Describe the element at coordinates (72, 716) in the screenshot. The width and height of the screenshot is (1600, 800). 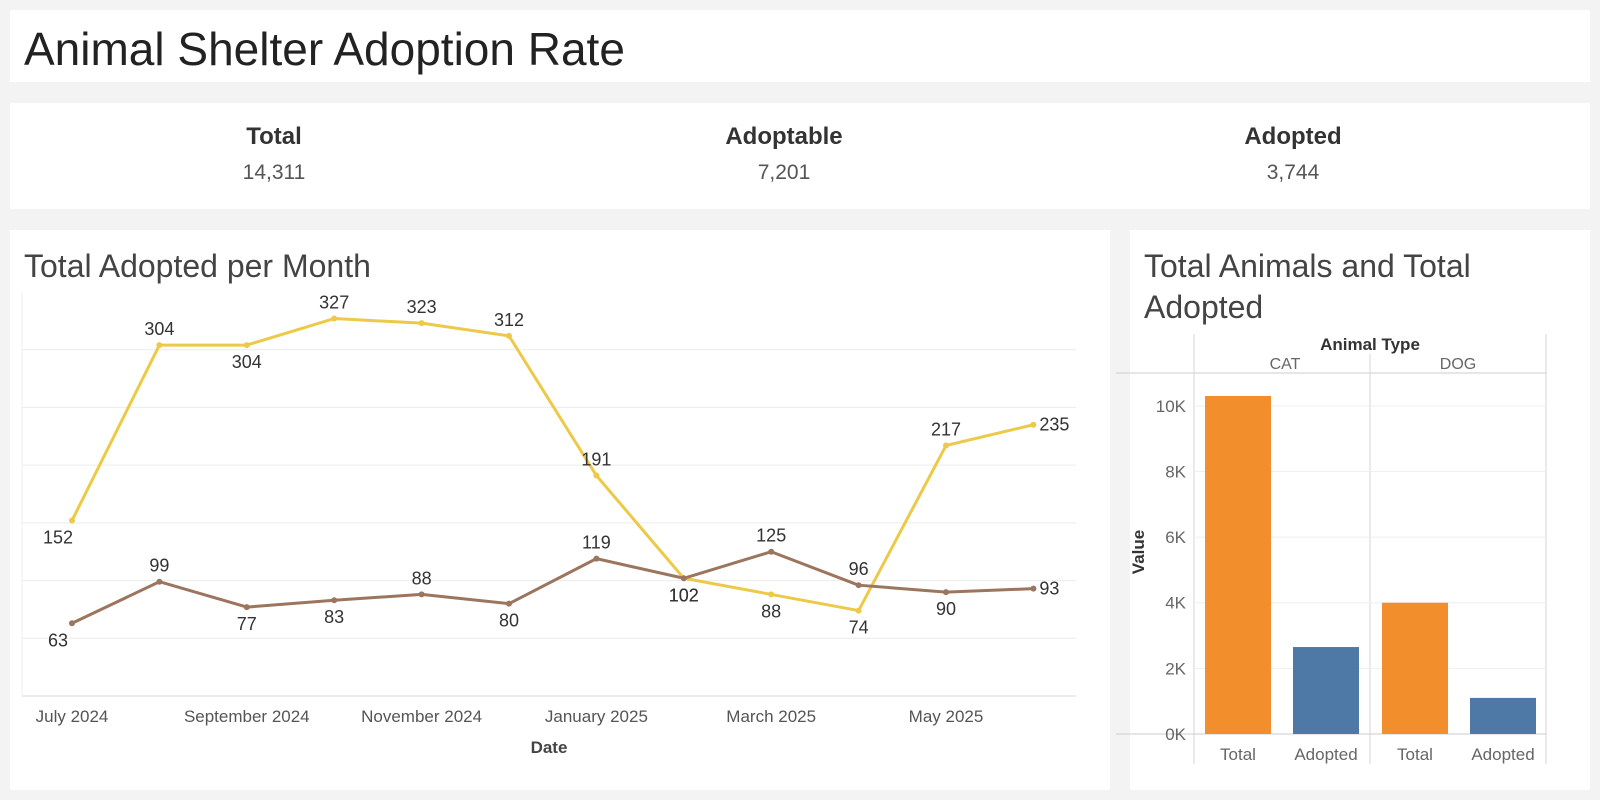
I see `x-tick-label: July 2024` at that location.